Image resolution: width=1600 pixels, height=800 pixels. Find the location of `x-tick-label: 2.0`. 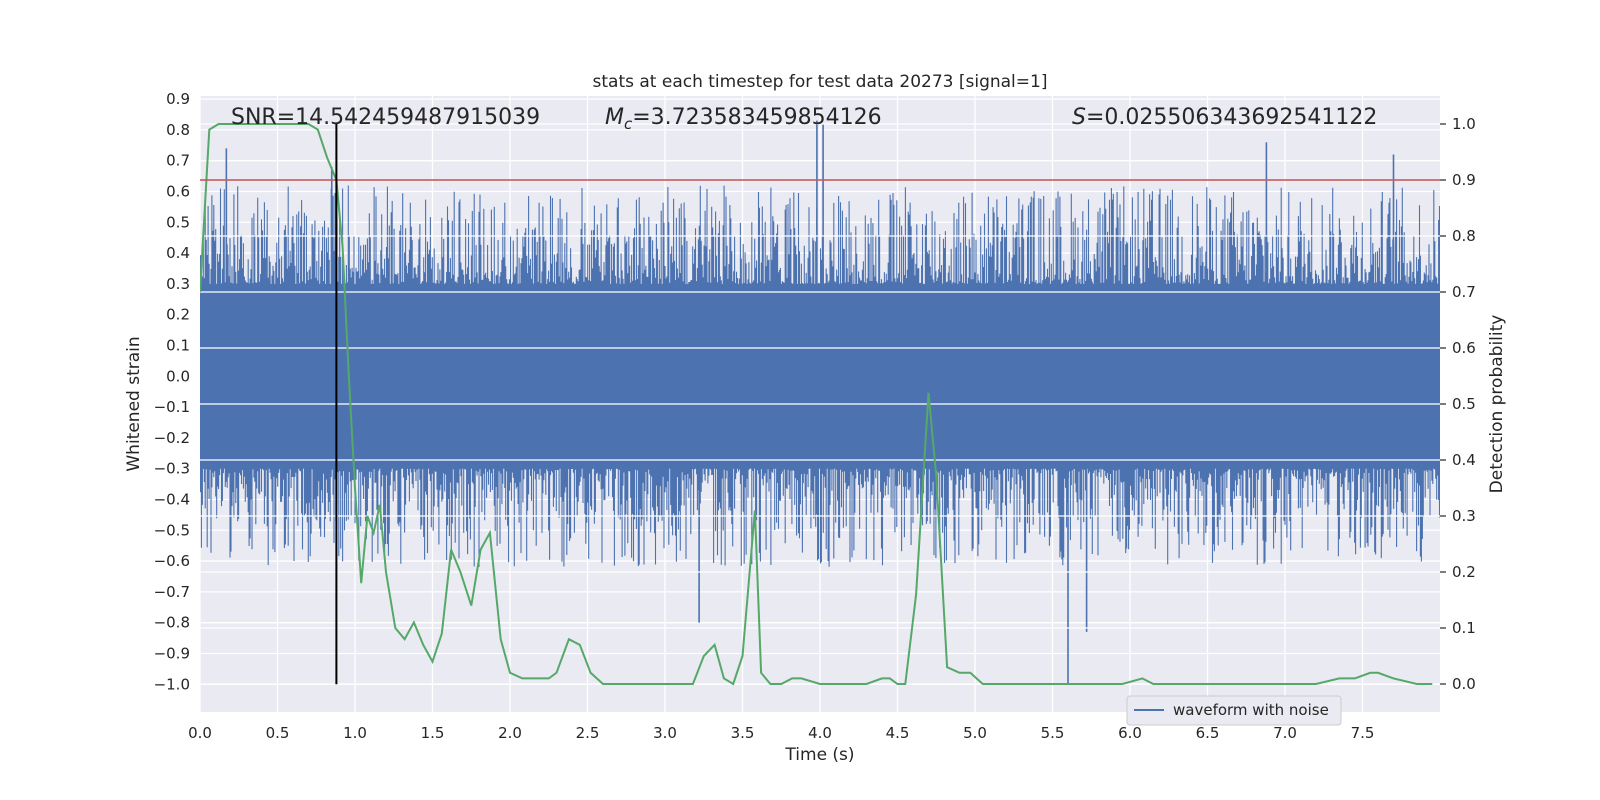

x-tick-label: 2.0 is located at coordinates (510, 733).